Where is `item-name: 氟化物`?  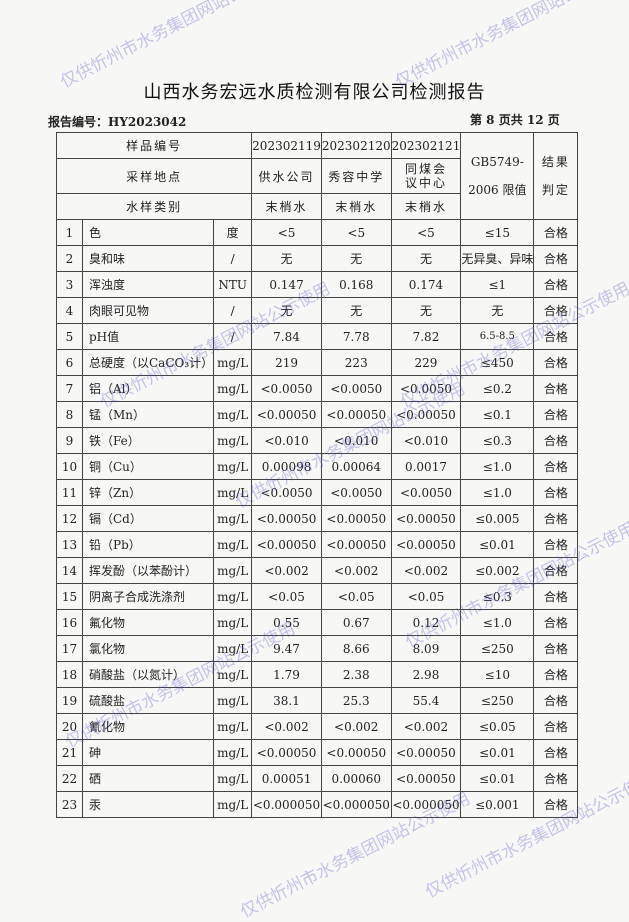
item-name: 氟化物 is located at coordinates (148, 622).